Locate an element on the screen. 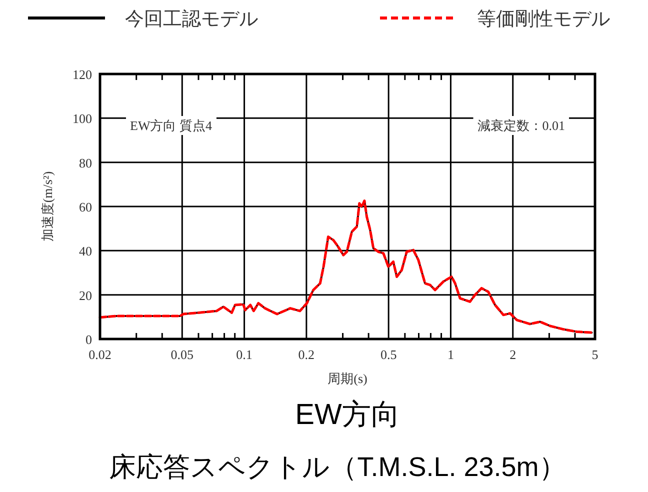 The height and width of the screenshot is (492, 648). x-tick-label: 1 is located at coordinates (450, 354).